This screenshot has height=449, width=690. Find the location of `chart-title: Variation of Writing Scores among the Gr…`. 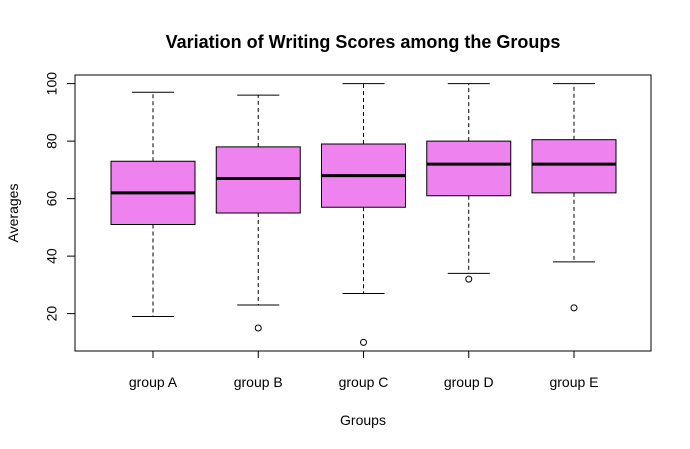

chart-title: Variation of Writing Scores among the Gr… is located at coordinates (363, 42).